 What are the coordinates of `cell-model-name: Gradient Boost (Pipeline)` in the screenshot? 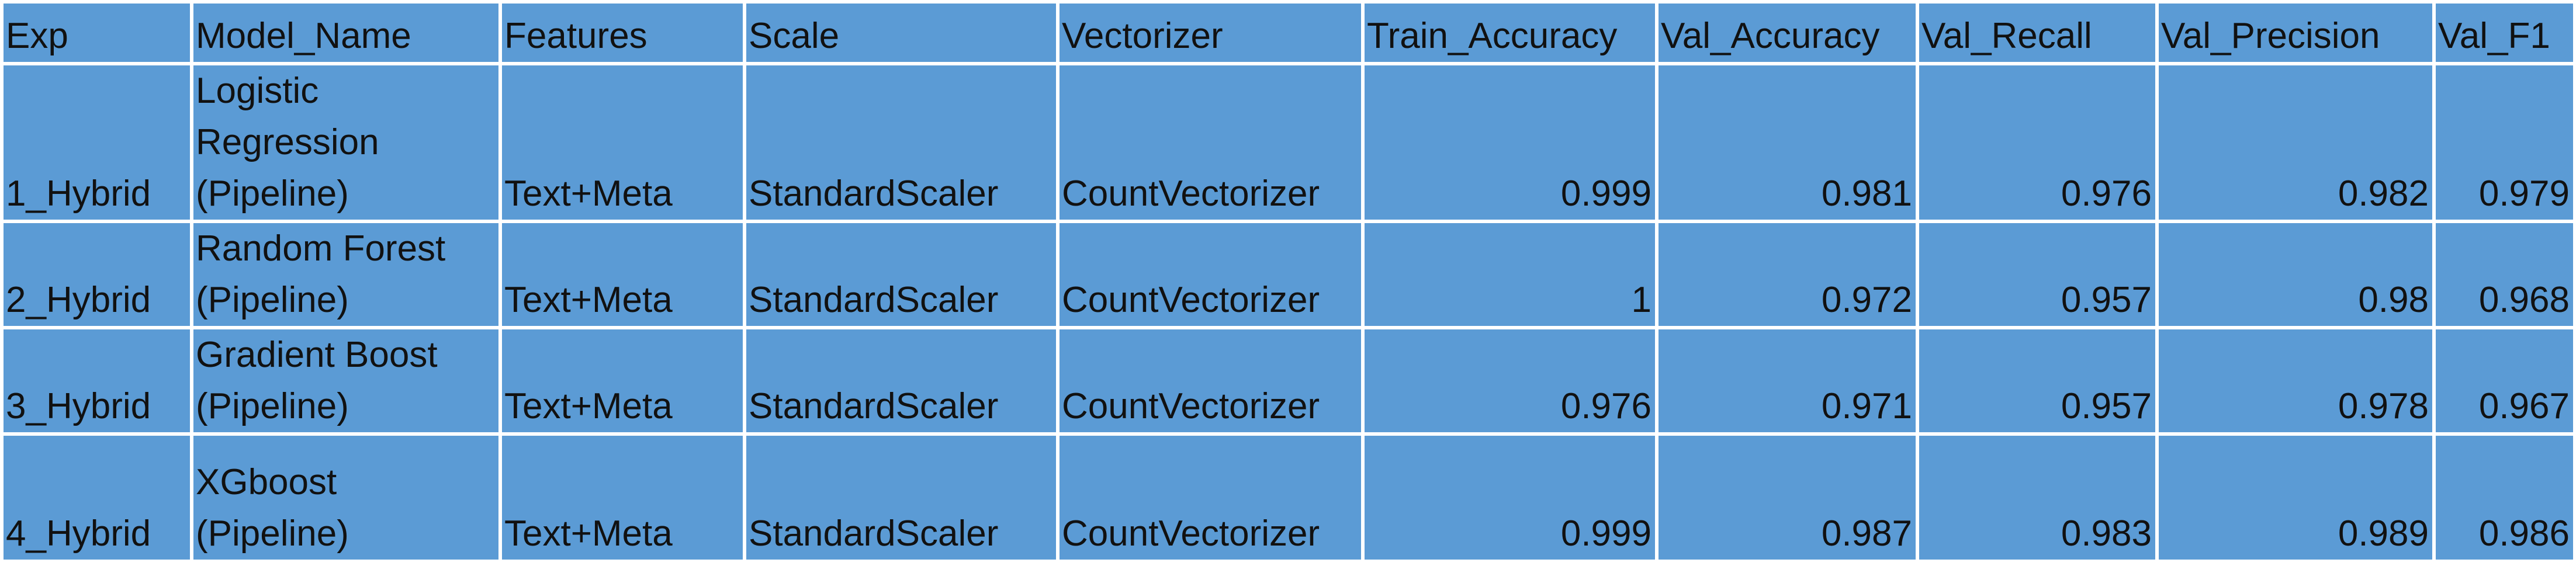 It's located at (346, 381).